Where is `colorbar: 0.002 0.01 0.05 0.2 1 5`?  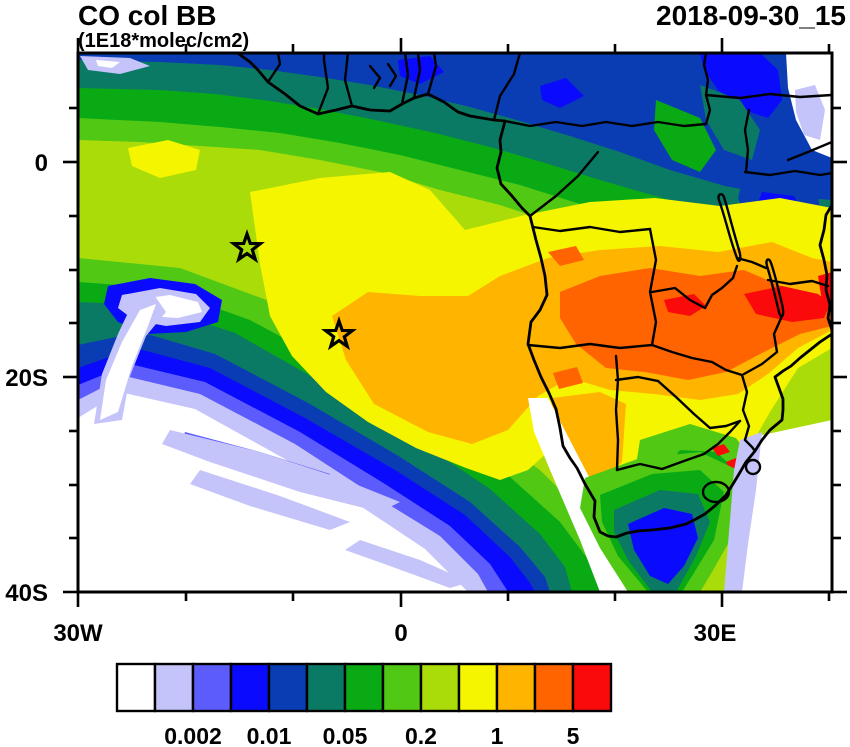 colorbar: 0.002 0.01 0.05 0.2 1 5 is located at coordinates (364, 704).